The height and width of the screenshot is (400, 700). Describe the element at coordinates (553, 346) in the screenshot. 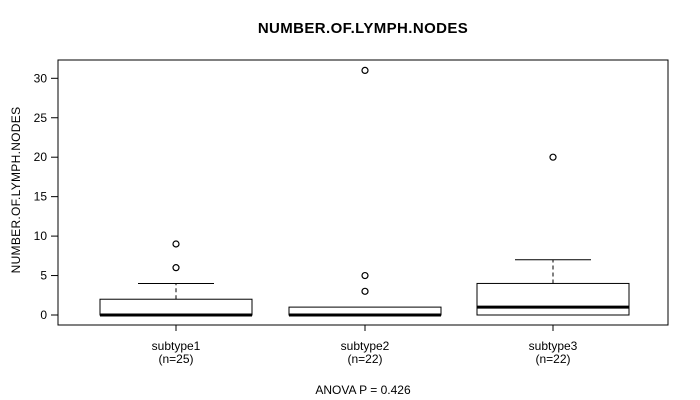

I see `group-name: subtype3` at that location.